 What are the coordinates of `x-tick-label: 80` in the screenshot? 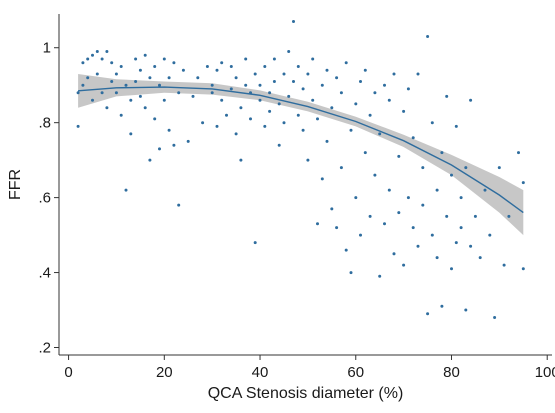 It's located at (451, 372).